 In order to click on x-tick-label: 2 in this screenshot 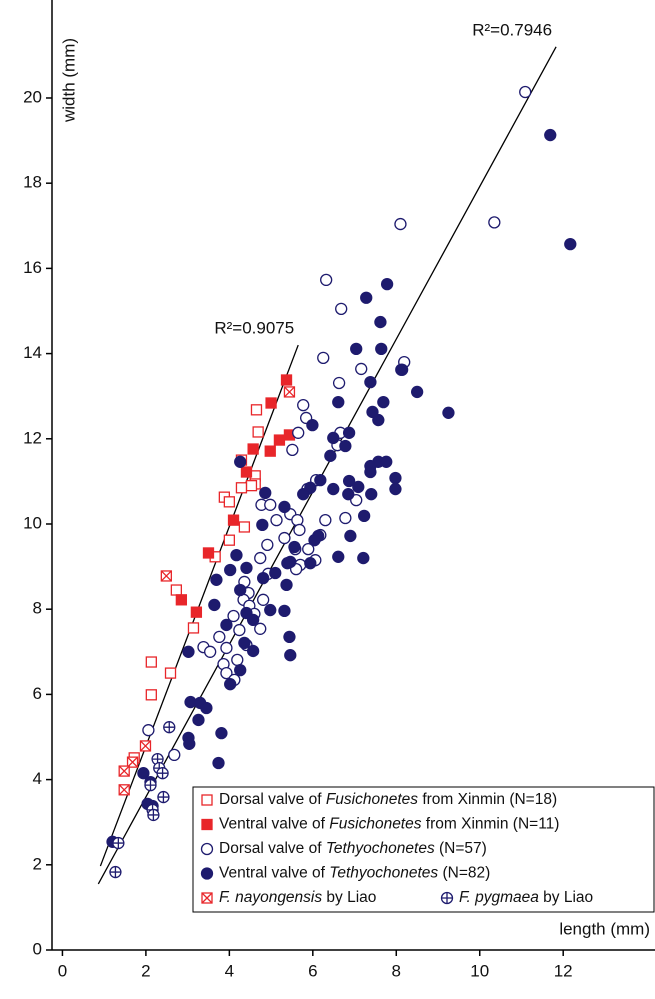, I will do `click(145, 970)`.